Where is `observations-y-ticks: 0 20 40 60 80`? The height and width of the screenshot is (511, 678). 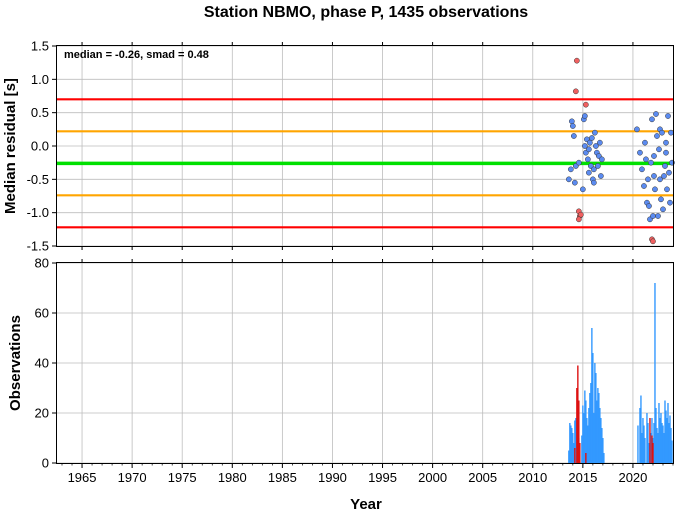 observations-y-ticks: 0 20 40 60 80 is located at coordinates (46, 363).